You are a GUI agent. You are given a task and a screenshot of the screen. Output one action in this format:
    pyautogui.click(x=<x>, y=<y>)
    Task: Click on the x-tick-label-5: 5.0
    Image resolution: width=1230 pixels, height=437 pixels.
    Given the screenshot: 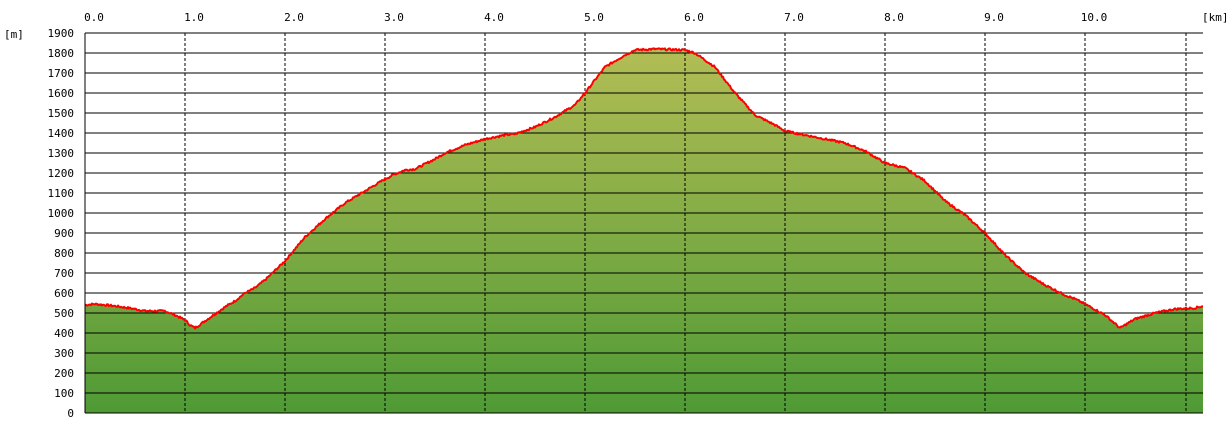 What is the action you would take?
    pyautogui.click(x=594, y=17)
    